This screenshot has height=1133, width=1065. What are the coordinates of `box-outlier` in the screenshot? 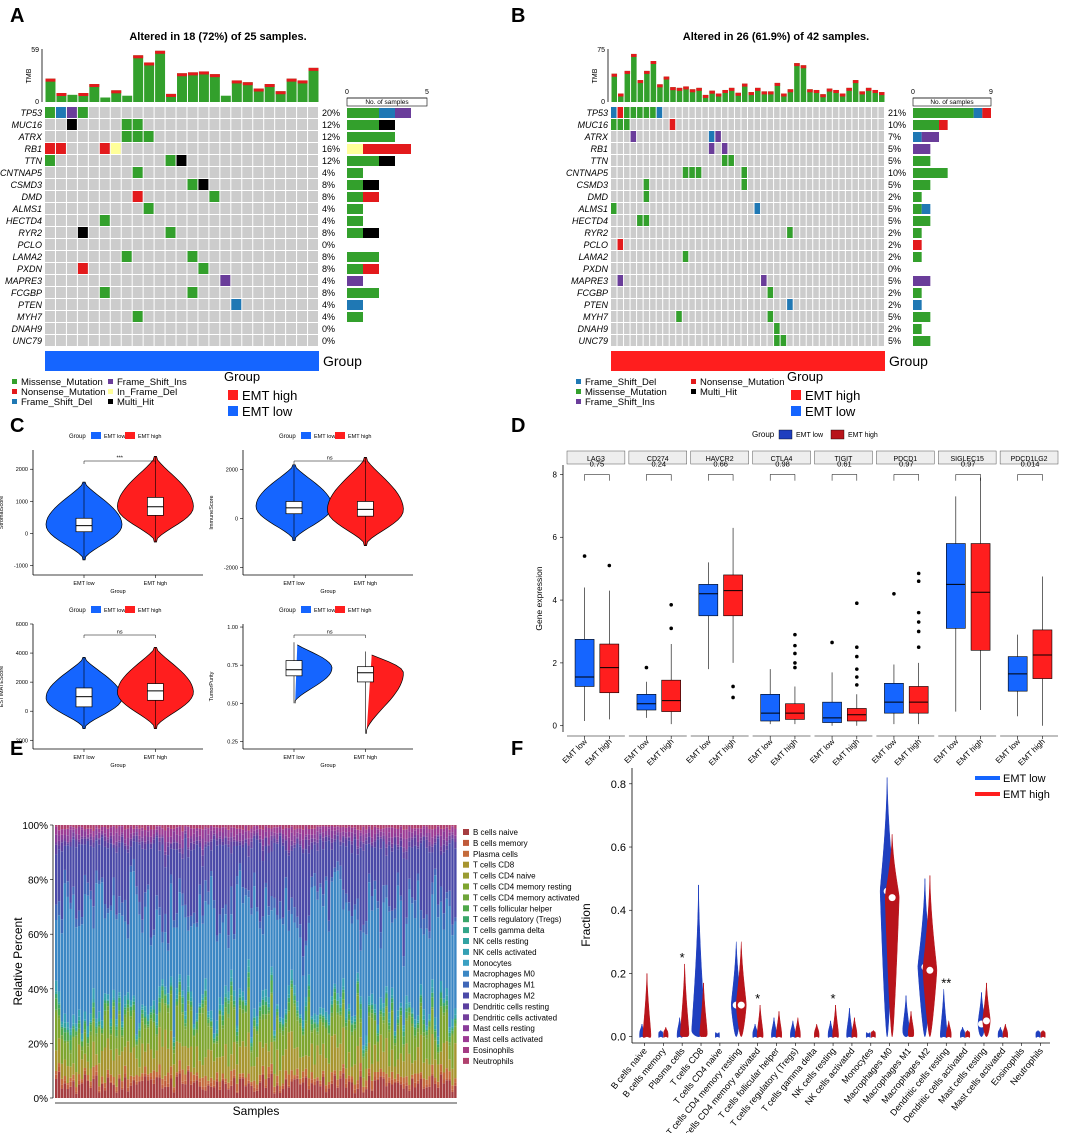 It's located at (671, 604).